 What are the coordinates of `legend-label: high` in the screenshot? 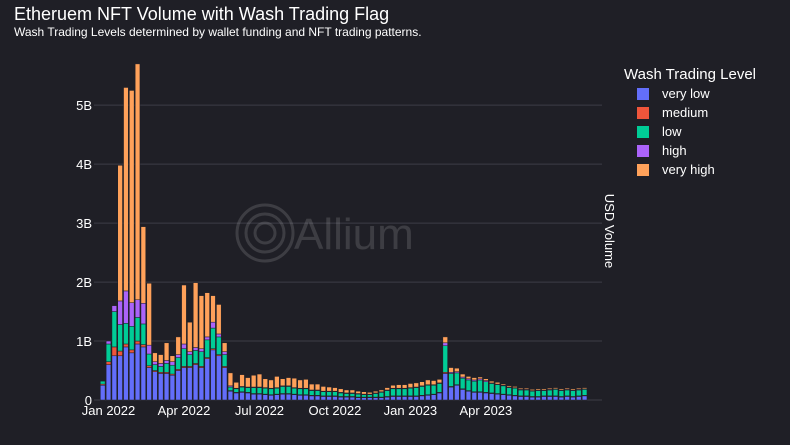 It's located at (674, 150).